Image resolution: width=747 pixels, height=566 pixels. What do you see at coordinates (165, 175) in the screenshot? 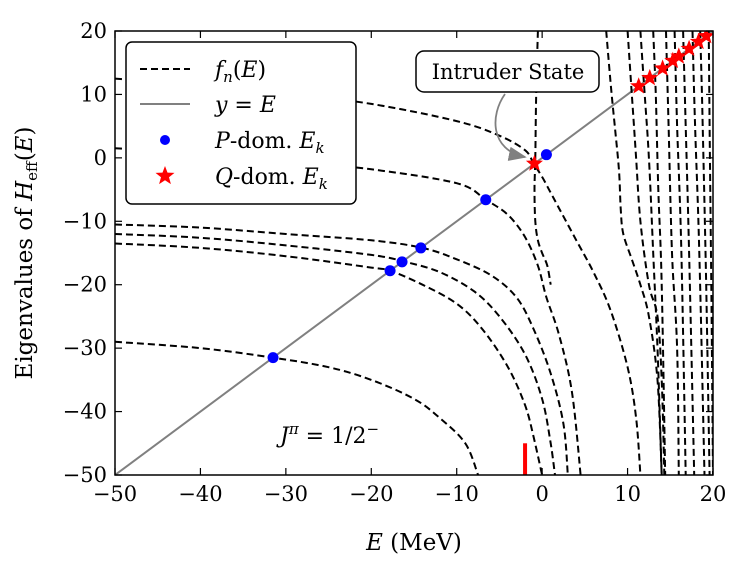
I see `legend-swatch-q-dom` at bounding box center [165, 175].